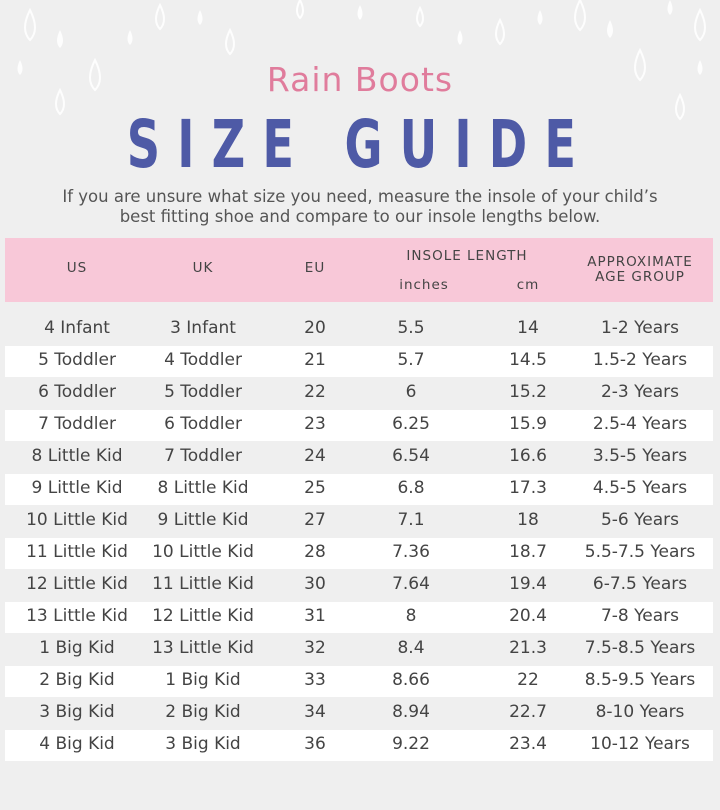 This screenshot has width=720, height=810. What do you see at coordinates (640, 488) in the screenshot?
I see `table-cell: 4.5-5 Years` at bounding box center [640, 488].